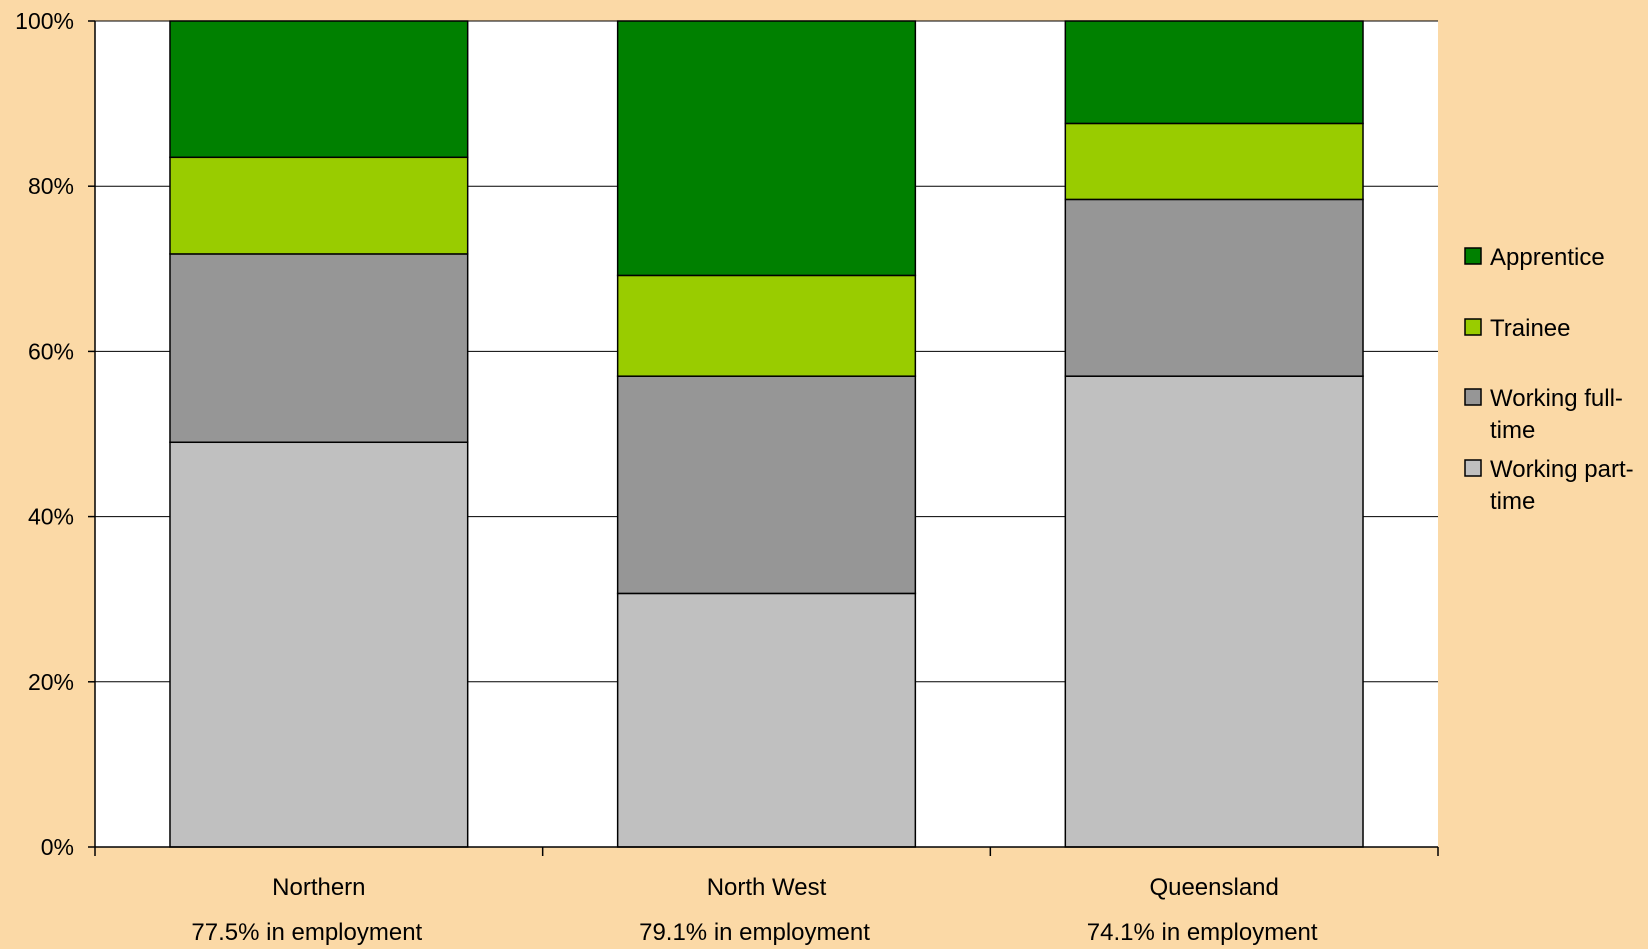  Describe the element at coordinates (306, 932) in the screenshot. I see `employment-note: 77.5% in employment` at that location.